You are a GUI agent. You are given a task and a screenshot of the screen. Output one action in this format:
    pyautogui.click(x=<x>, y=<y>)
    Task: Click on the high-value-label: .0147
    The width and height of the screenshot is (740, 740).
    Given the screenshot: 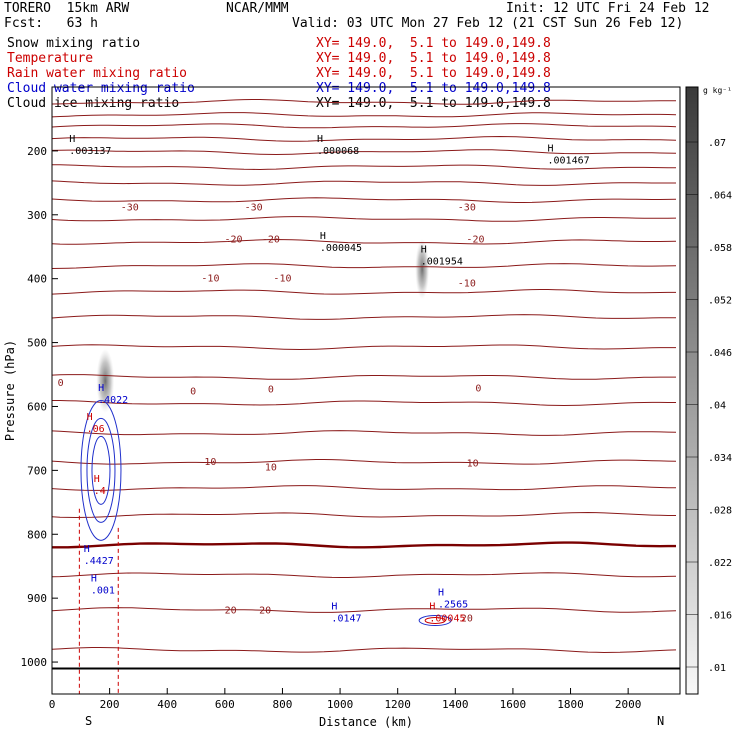 What is the action you would take?
    pyautogui.click(x=346, y=619)
    